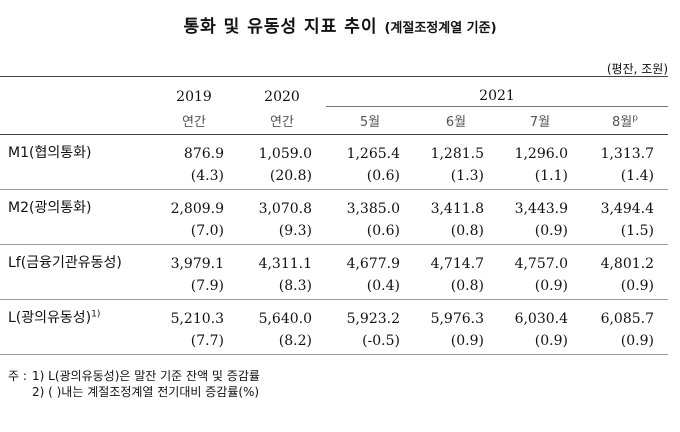 Image resolution: width=680 pixels, height=432 pixels. I want to click on value-cell: 5,976.3, so click(457, 319).